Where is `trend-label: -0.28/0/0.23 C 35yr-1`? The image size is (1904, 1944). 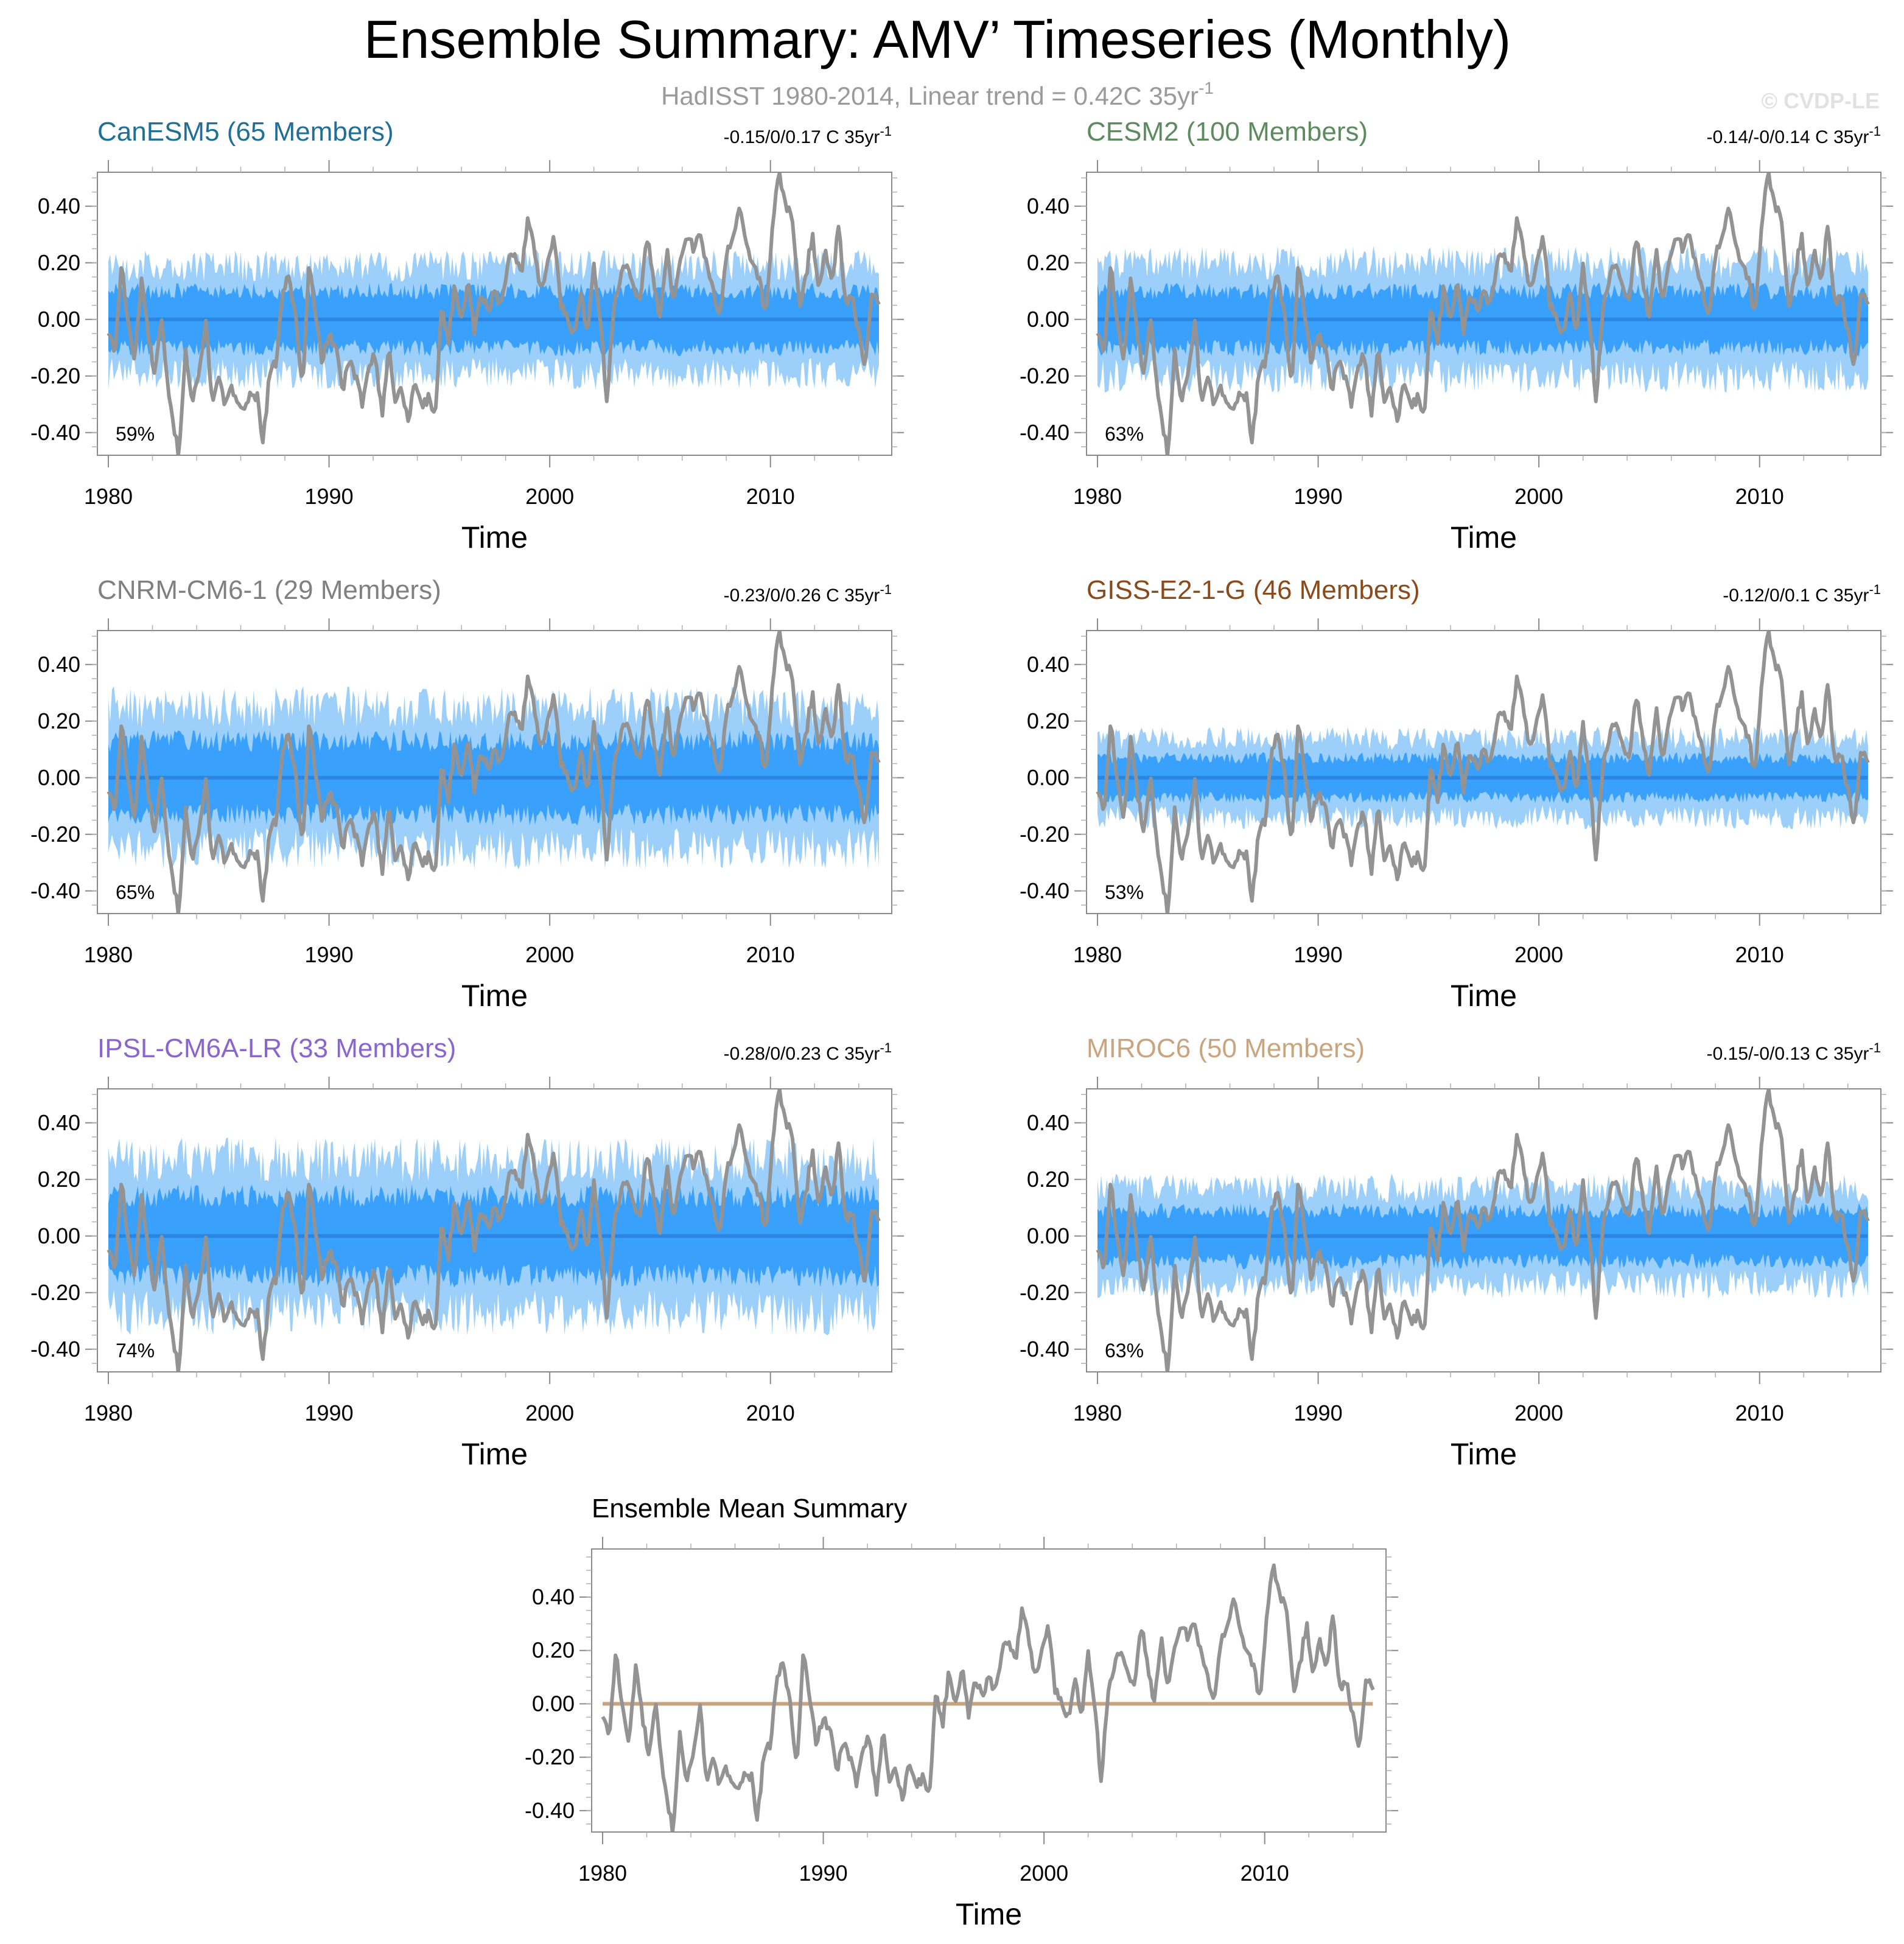
trend-label: -0.28/0/0.23 C 35yr-1 is located at coordinates (808, 1052).